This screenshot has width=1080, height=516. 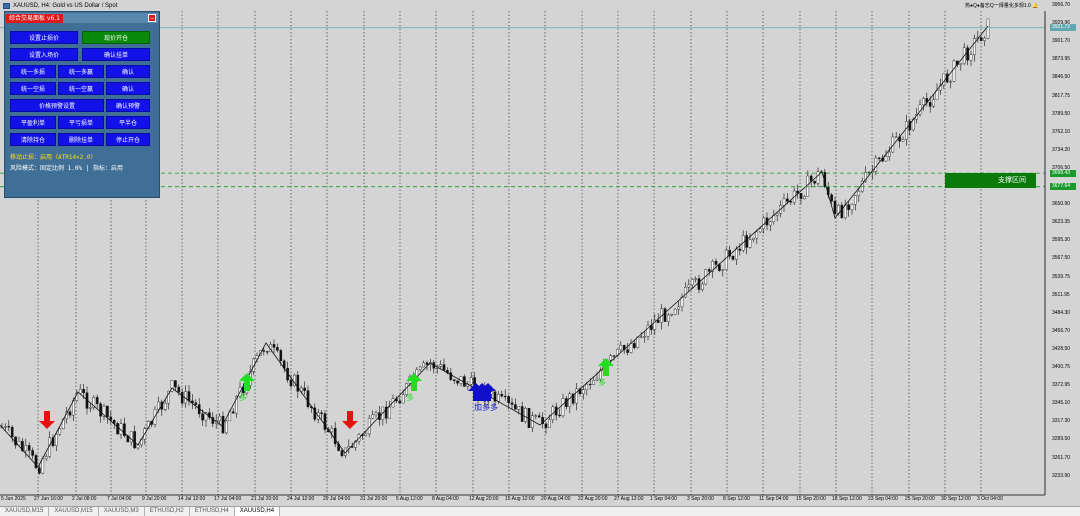 I want to click on set-entry-button: 设置入场价, so click(x=44, y=54).